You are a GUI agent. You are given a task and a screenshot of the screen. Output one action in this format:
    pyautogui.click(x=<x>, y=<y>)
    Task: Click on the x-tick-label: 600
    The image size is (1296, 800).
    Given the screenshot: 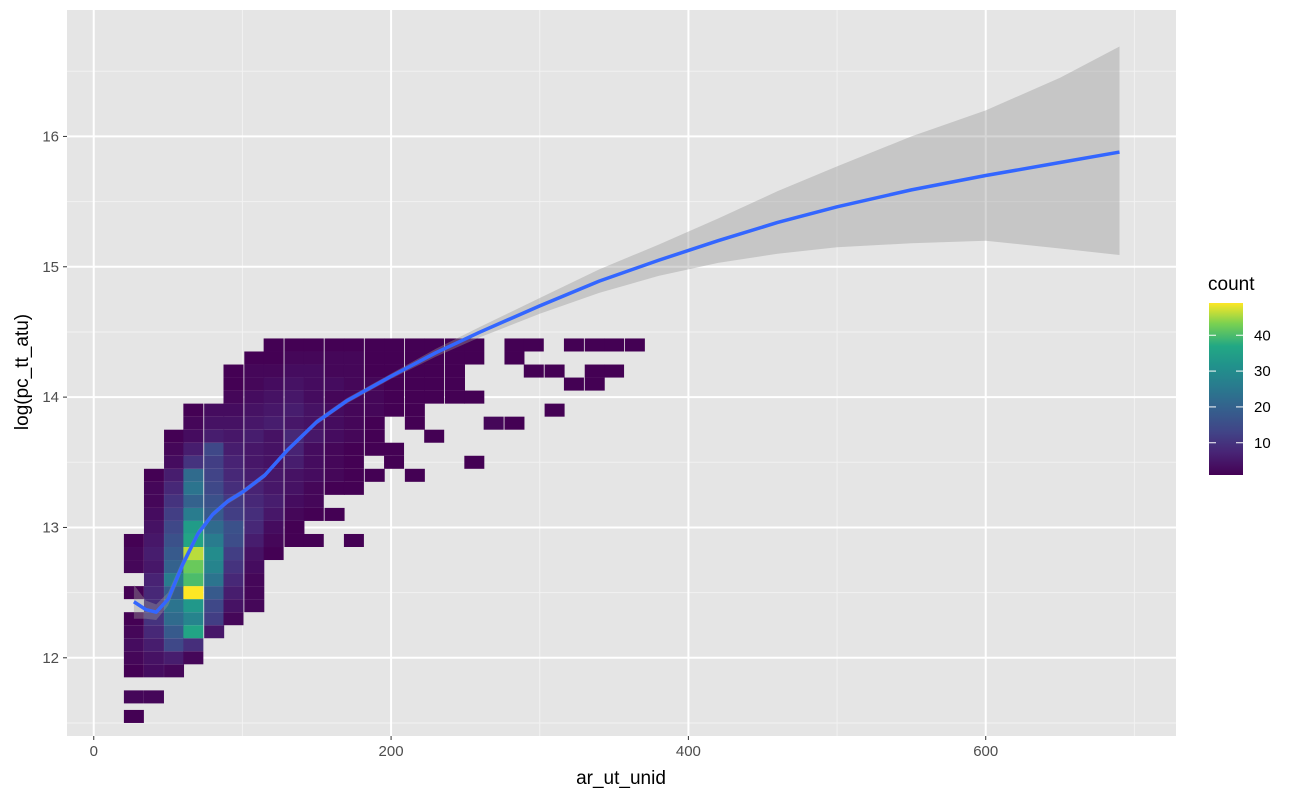 What is the action you would take?
    pyautogui.click(x=985, y=751)
    